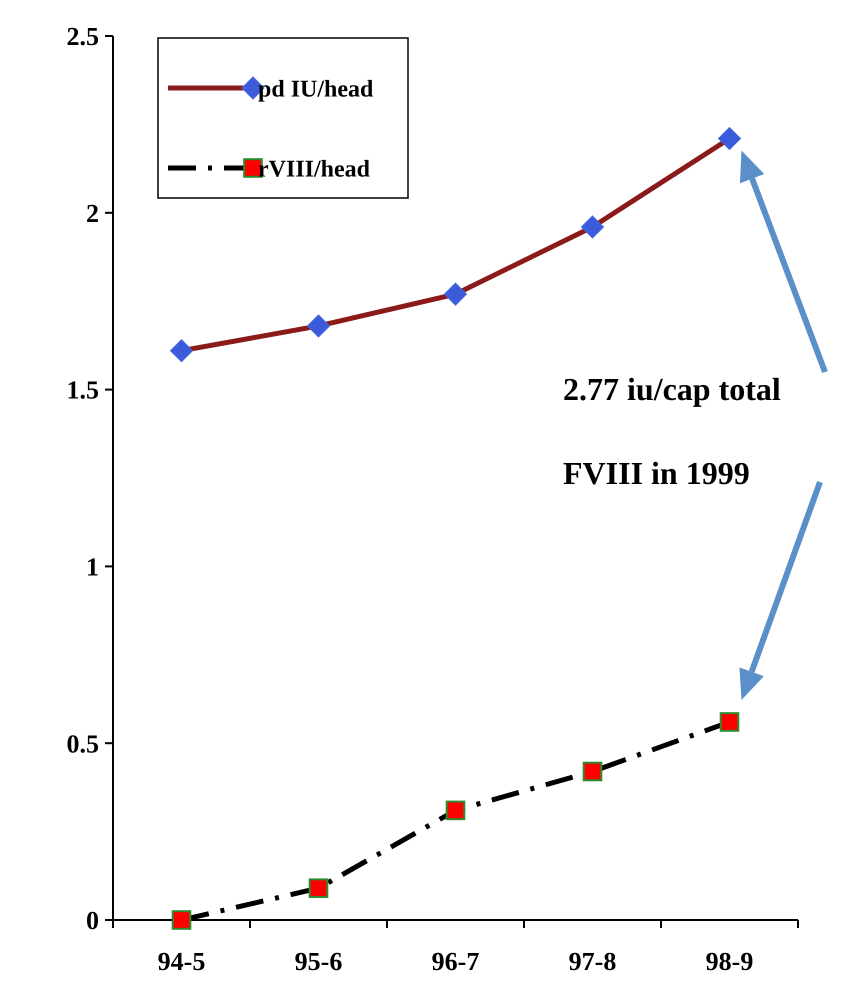  What do you see at coordinates (730, 961) in the screenshot?
I see `x-tick-label: 98-9` at bounding box center [730, 961].